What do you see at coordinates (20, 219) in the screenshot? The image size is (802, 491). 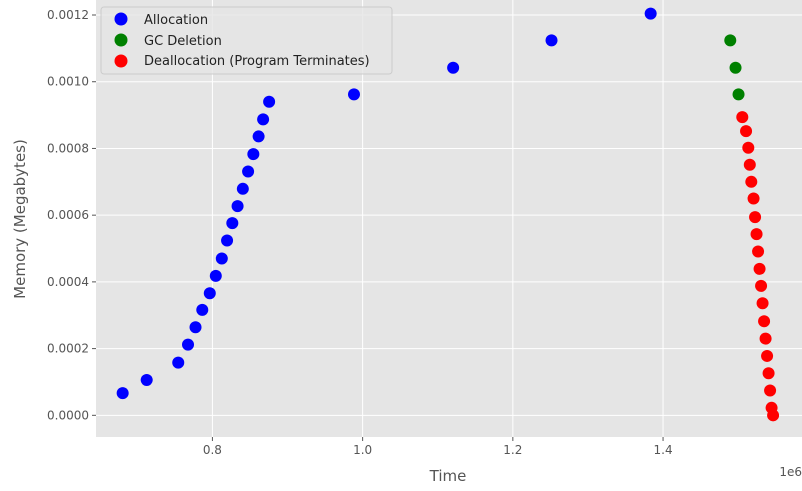 I see `y-axis-label: Memory (Megabytes)` at bounding box center [20, 219].